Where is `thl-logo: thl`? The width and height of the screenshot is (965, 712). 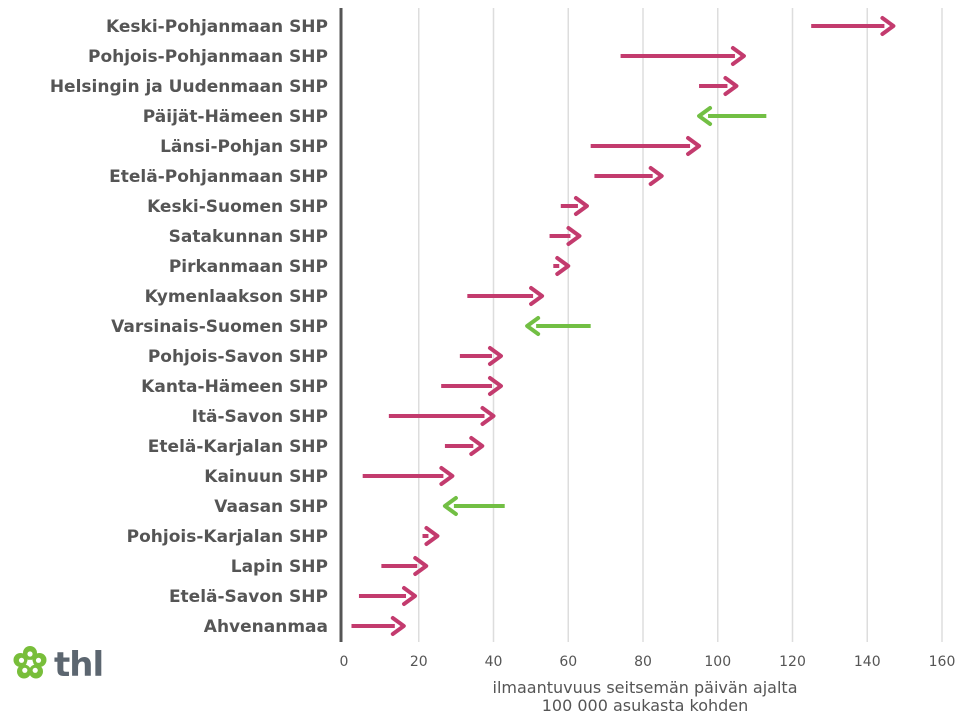 thl-logo: thl is located at coordinates (58, 665).